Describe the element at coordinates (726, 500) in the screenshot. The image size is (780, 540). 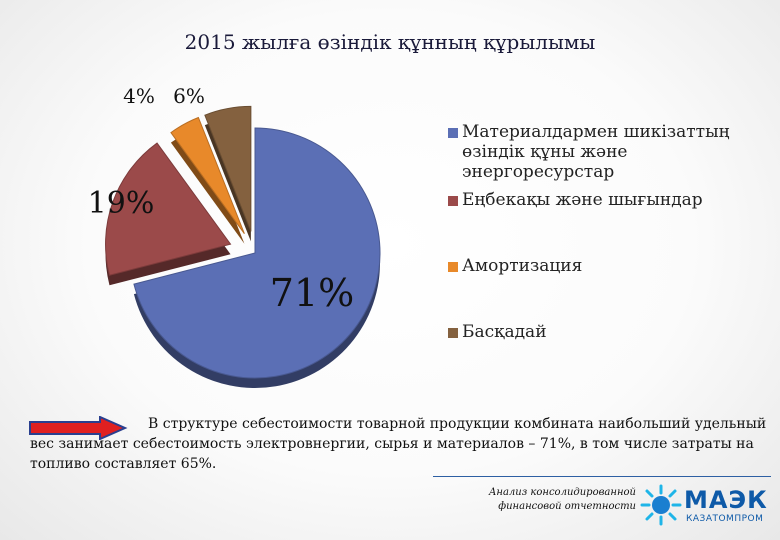
I see `logo-wordmark: МАЭК` at that location.